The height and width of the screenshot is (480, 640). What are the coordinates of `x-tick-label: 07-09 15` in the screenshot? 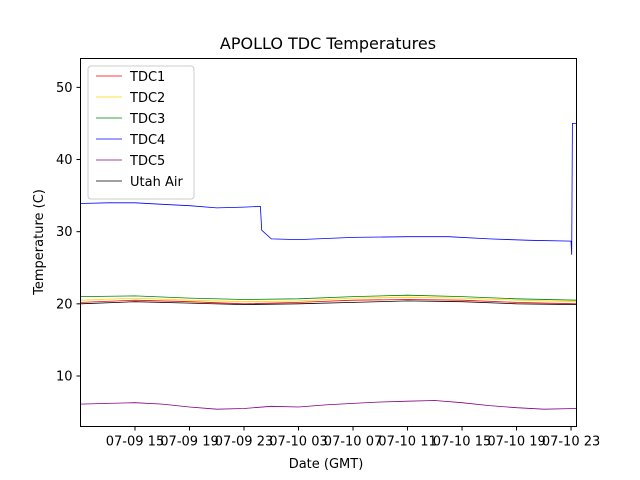 It's located at (135, 442).